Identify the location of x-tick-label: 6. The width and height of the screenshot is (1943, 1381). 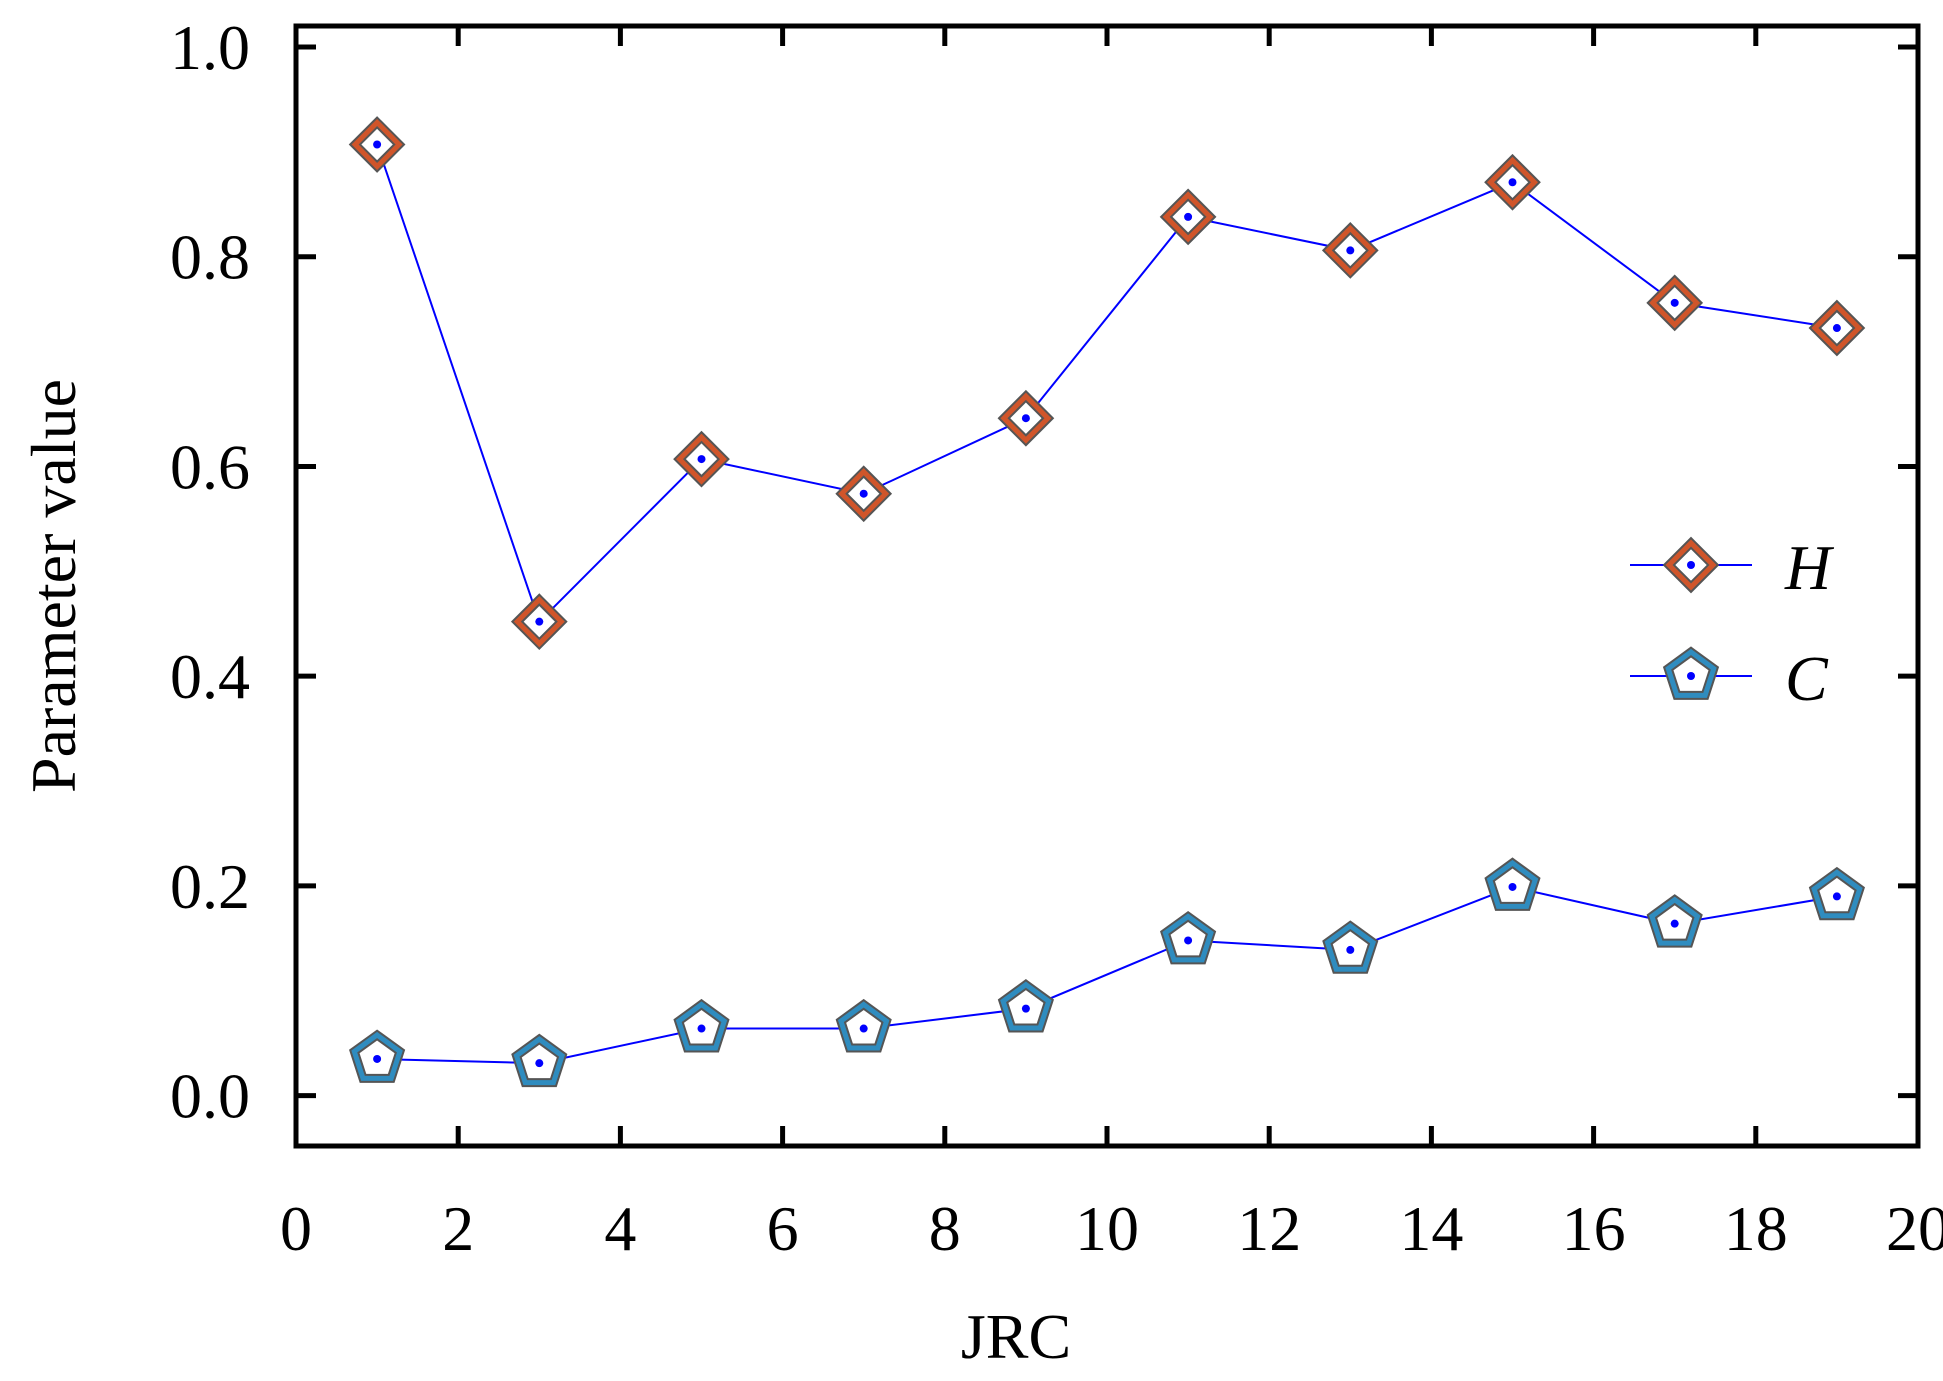
(783, 1228).